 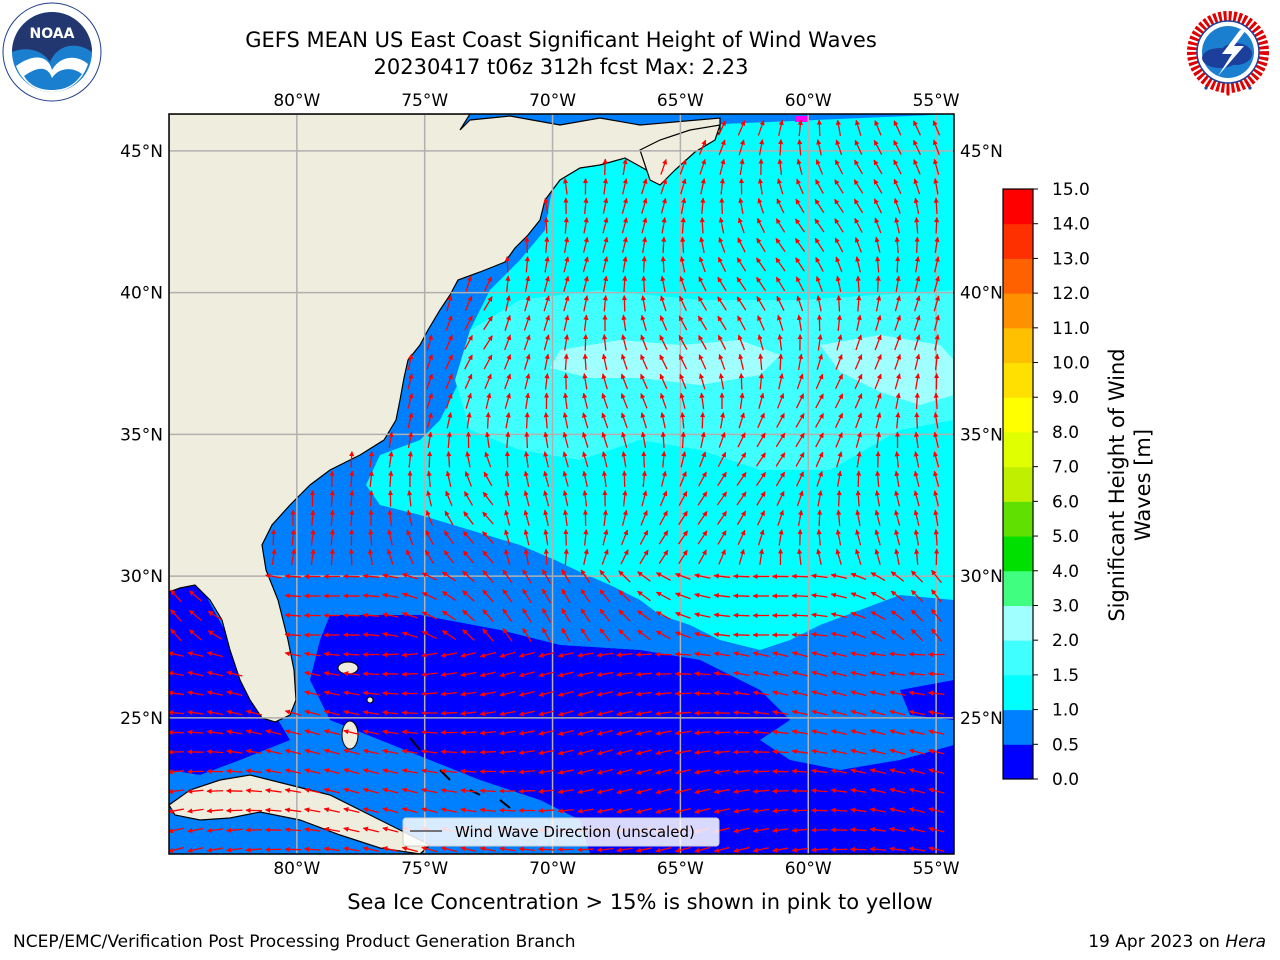 I want to click on colorbar-tick-label: 7.0, so click(x=1065, y=468).